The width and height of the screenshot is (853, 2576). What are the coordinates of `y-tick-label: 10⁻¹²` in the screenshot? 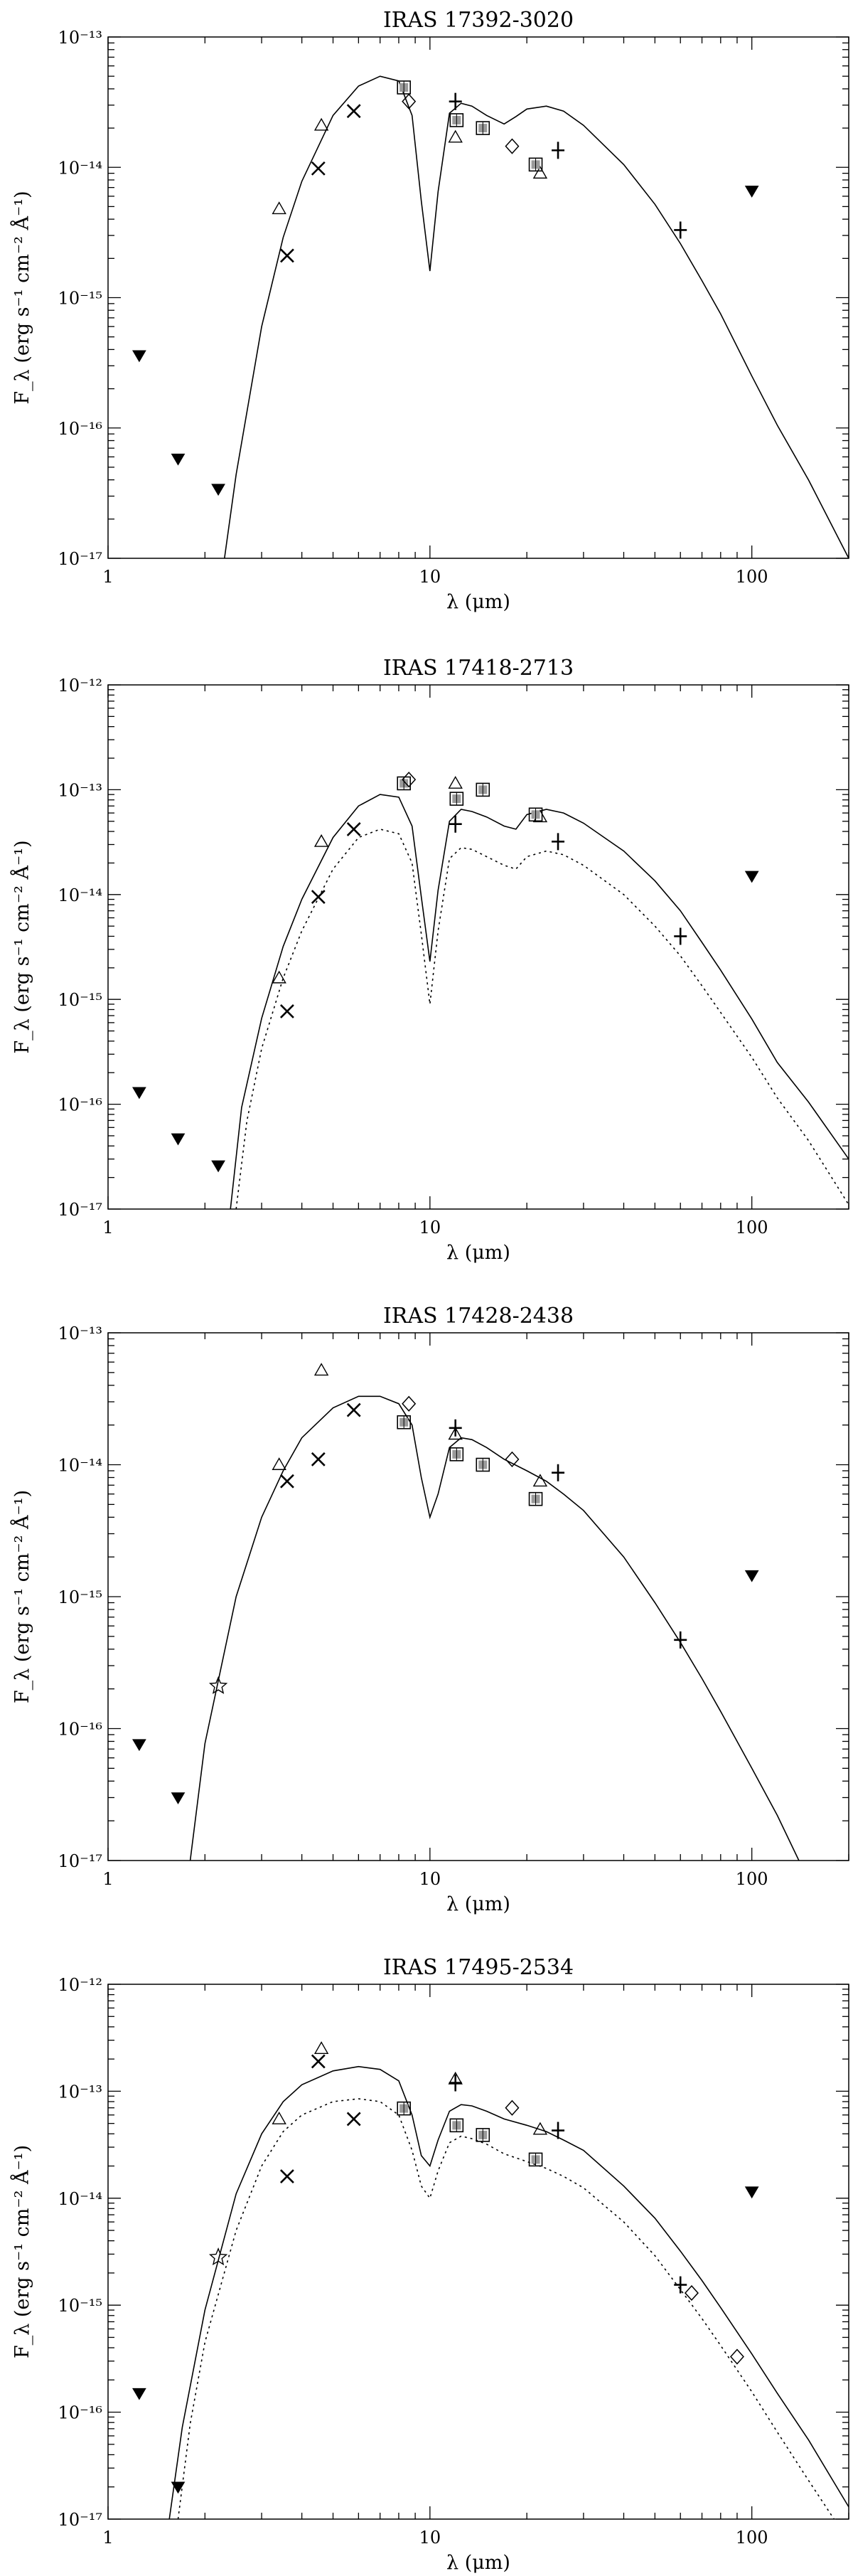 It's located at (80, 686).